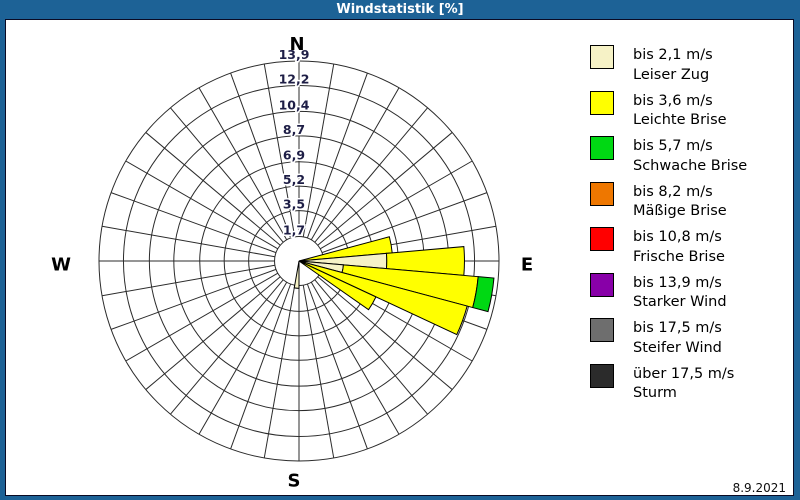 The height and width of the screenshot is (500, 800). What do you see at coordinates (527, 265) in the screenshot?
I see `compass-label-east: E` at bounding box center [527, 265].